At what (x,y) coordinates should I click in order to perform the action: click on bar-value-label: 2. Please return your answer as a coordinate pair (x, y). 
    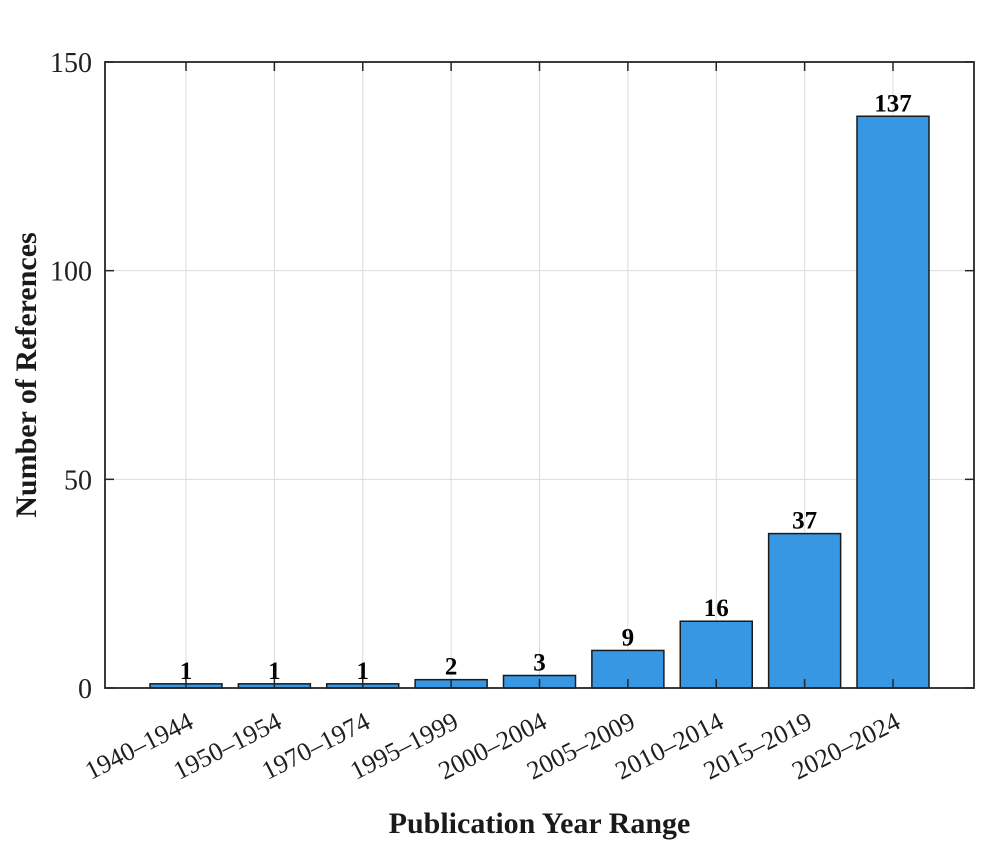
    Looking at the image, I should click on (451, 667).